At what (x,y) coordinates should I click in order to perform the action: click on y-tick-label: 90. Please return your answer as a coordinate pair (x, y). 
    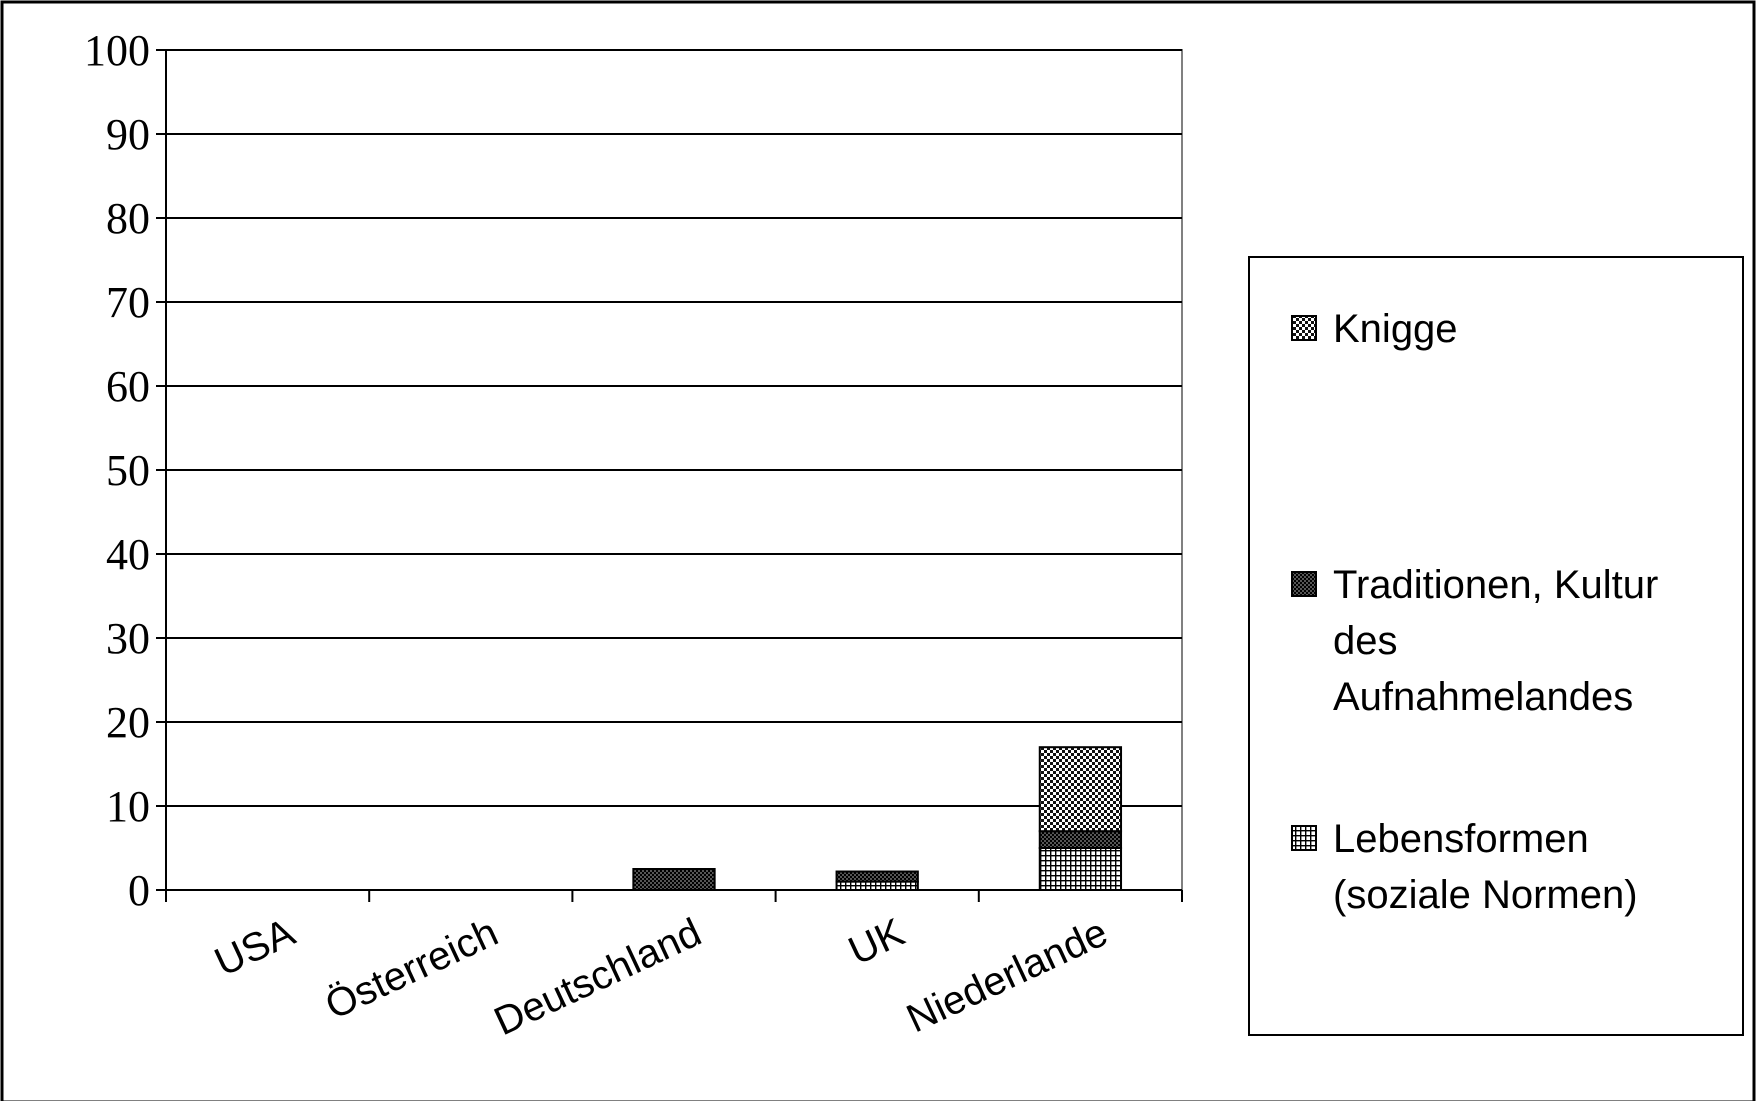
    Looking at the image, I should click on (128, 134).